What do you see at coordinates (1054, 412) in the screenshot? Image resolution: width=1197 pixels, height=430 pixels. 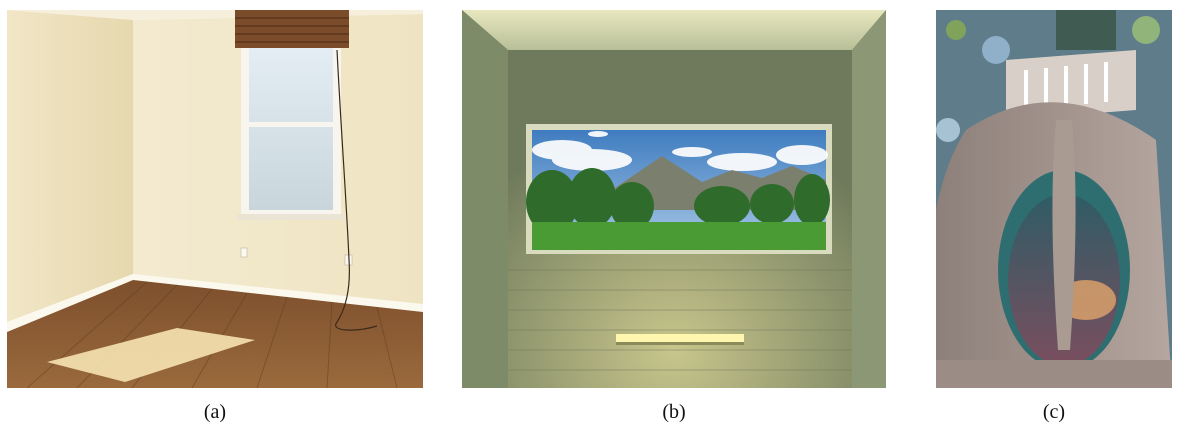 I see `panel-c-caption: (c)` at bounding box center [1054, 412].